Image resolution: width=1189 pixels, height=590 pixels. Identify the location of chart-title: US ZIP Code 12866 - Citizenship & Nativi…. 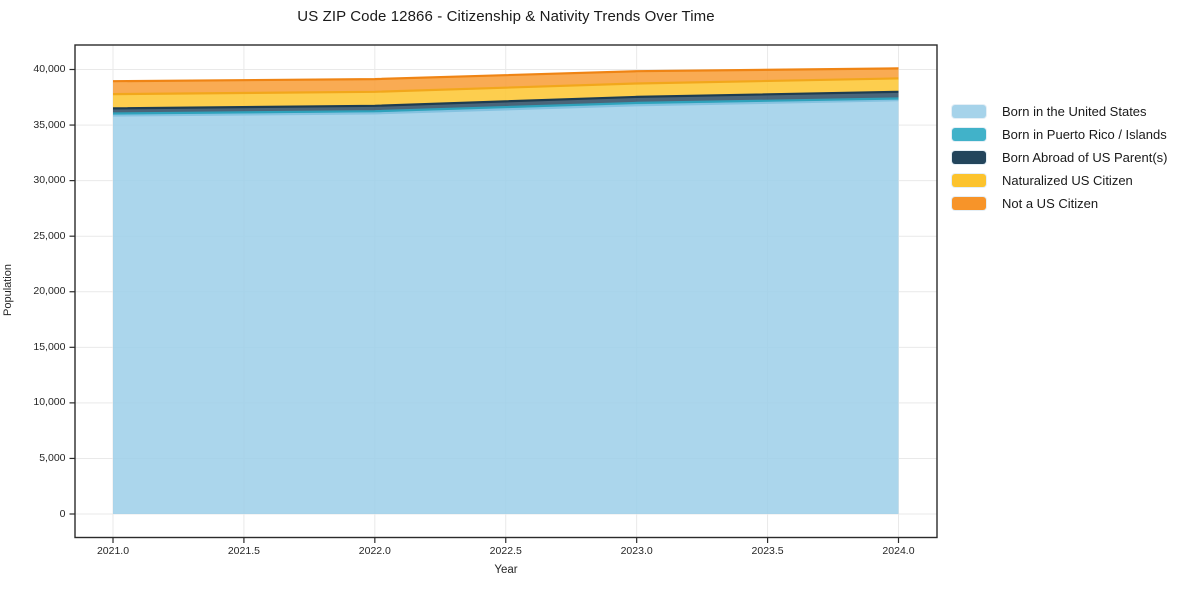
(506, 16).